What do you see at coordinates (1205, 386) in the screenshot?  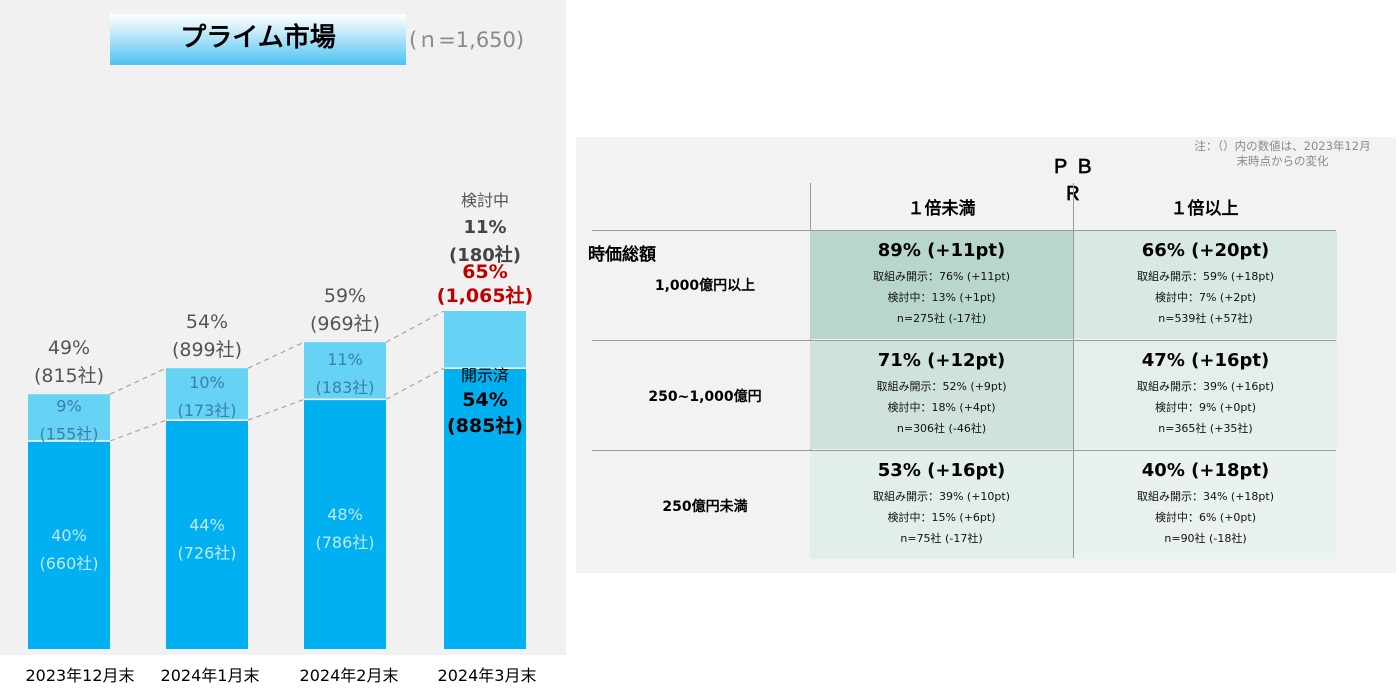 I see `cell-disclosed: 取組み開示：39% (+16pt)` at bounding box center [1205, 386].